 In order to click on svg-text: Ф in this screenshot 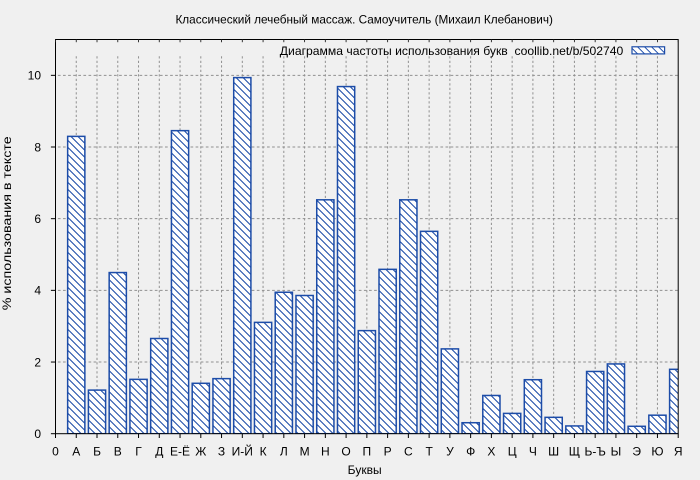, I will do `click(470, 451)`.